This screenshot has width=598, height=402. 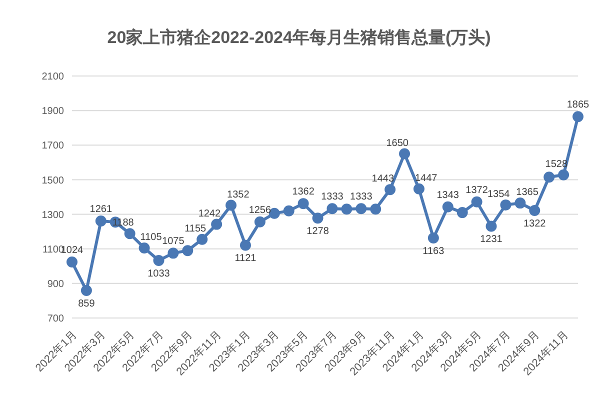 What do you see at coordinates (53, 215) in the screenshot?
I see `y-tick-label: 1300` at bounding box center [53, 215].